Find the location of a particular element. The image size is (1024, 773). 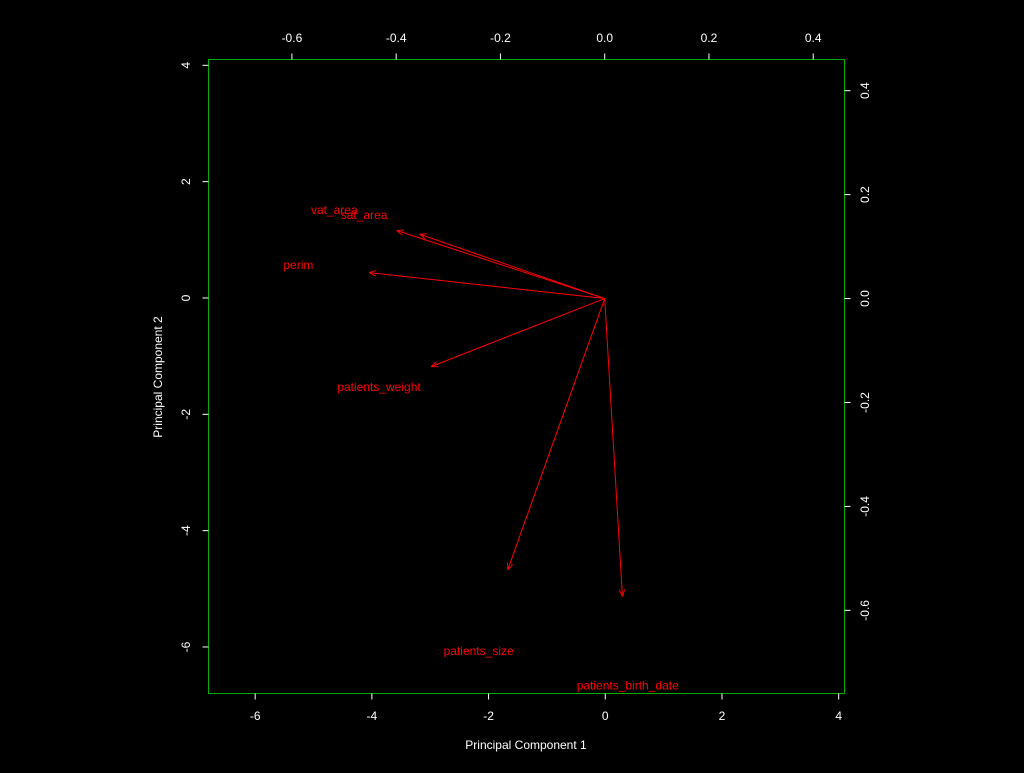

top-tick-label: -0.6 is located at coordinates (292, 38).